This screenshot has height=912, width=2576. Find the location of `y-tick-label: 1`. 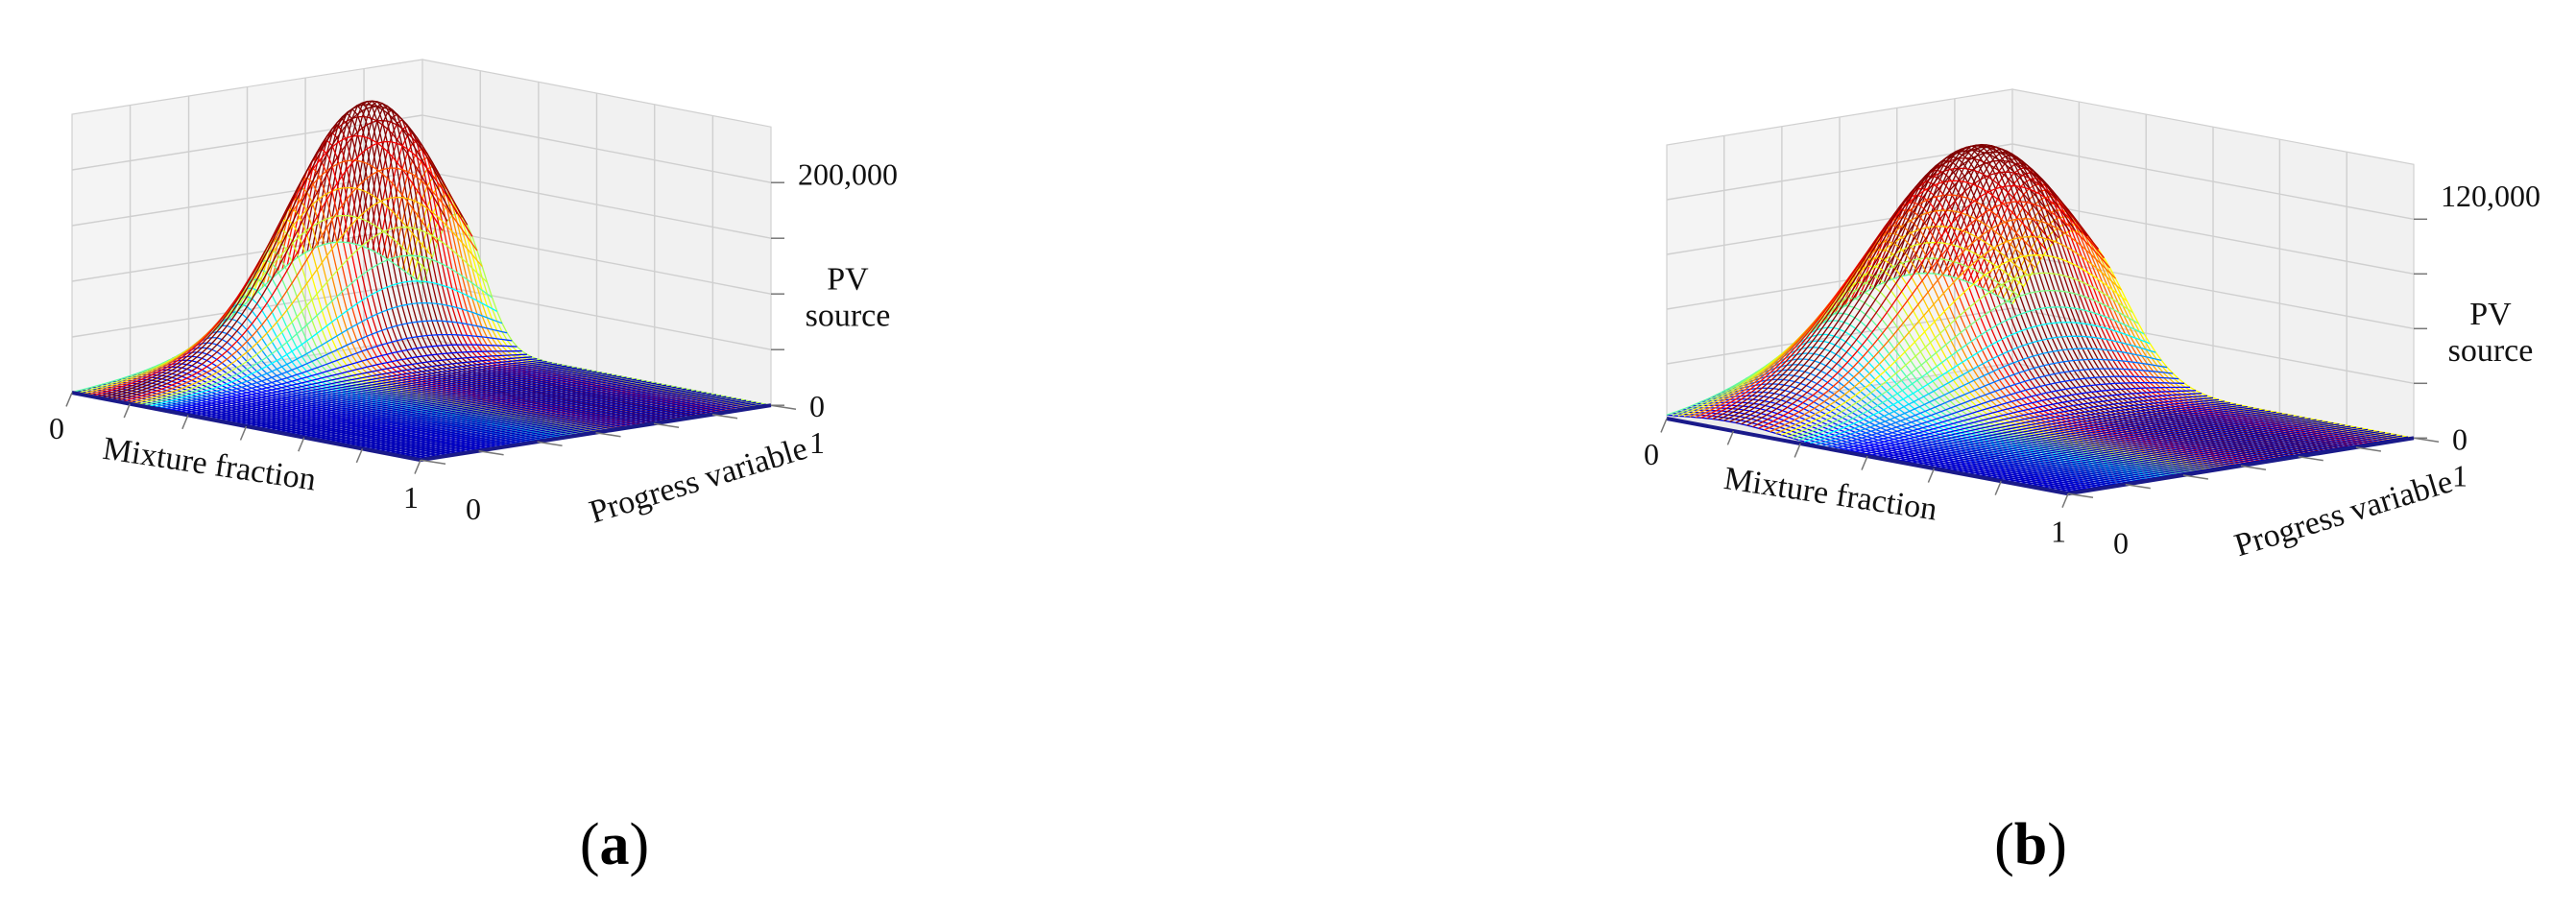

y-tick-label: 1 is located at coordinates (2460, 475).